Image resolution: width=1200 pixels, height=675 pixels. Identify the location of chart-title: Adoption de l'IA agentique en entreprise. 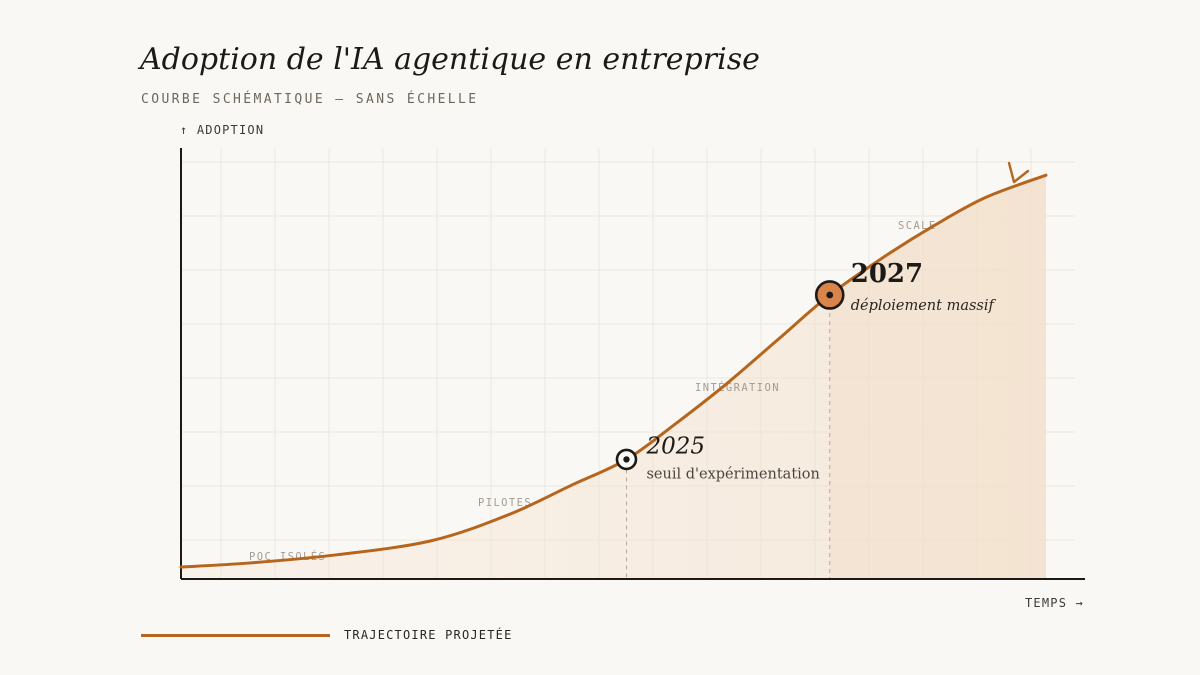
(450, 59).